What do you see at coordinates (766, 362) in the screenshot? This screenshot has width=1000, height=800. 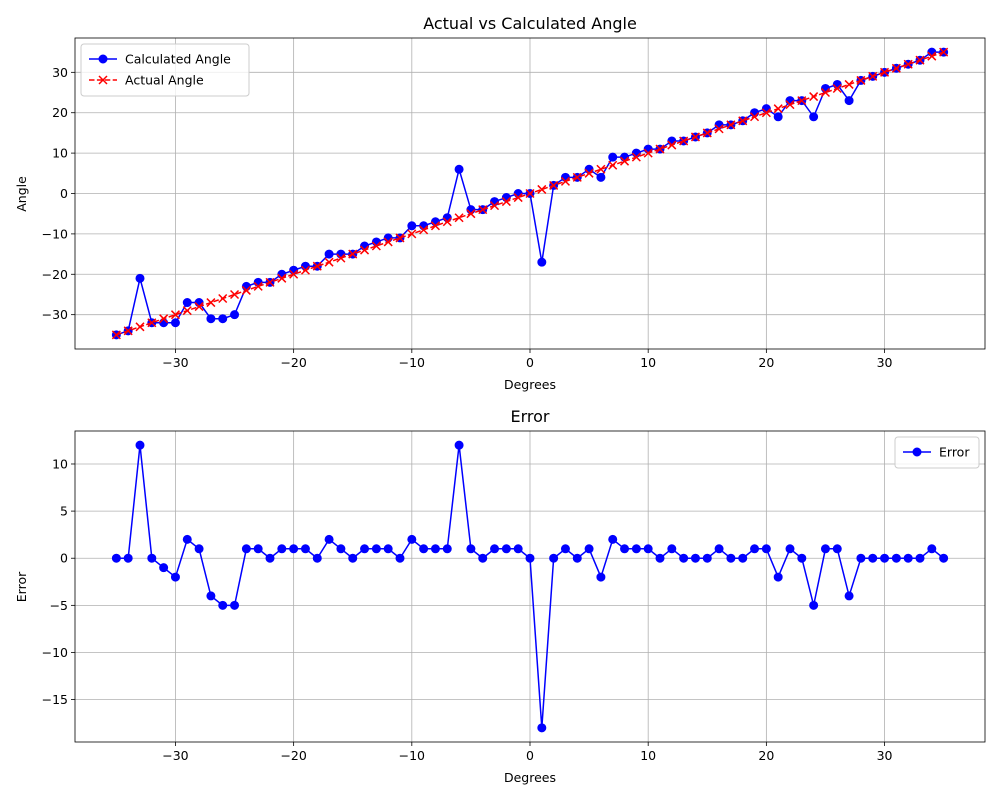 I see `x-tick-label: 20` at bounding box center [766, 362].